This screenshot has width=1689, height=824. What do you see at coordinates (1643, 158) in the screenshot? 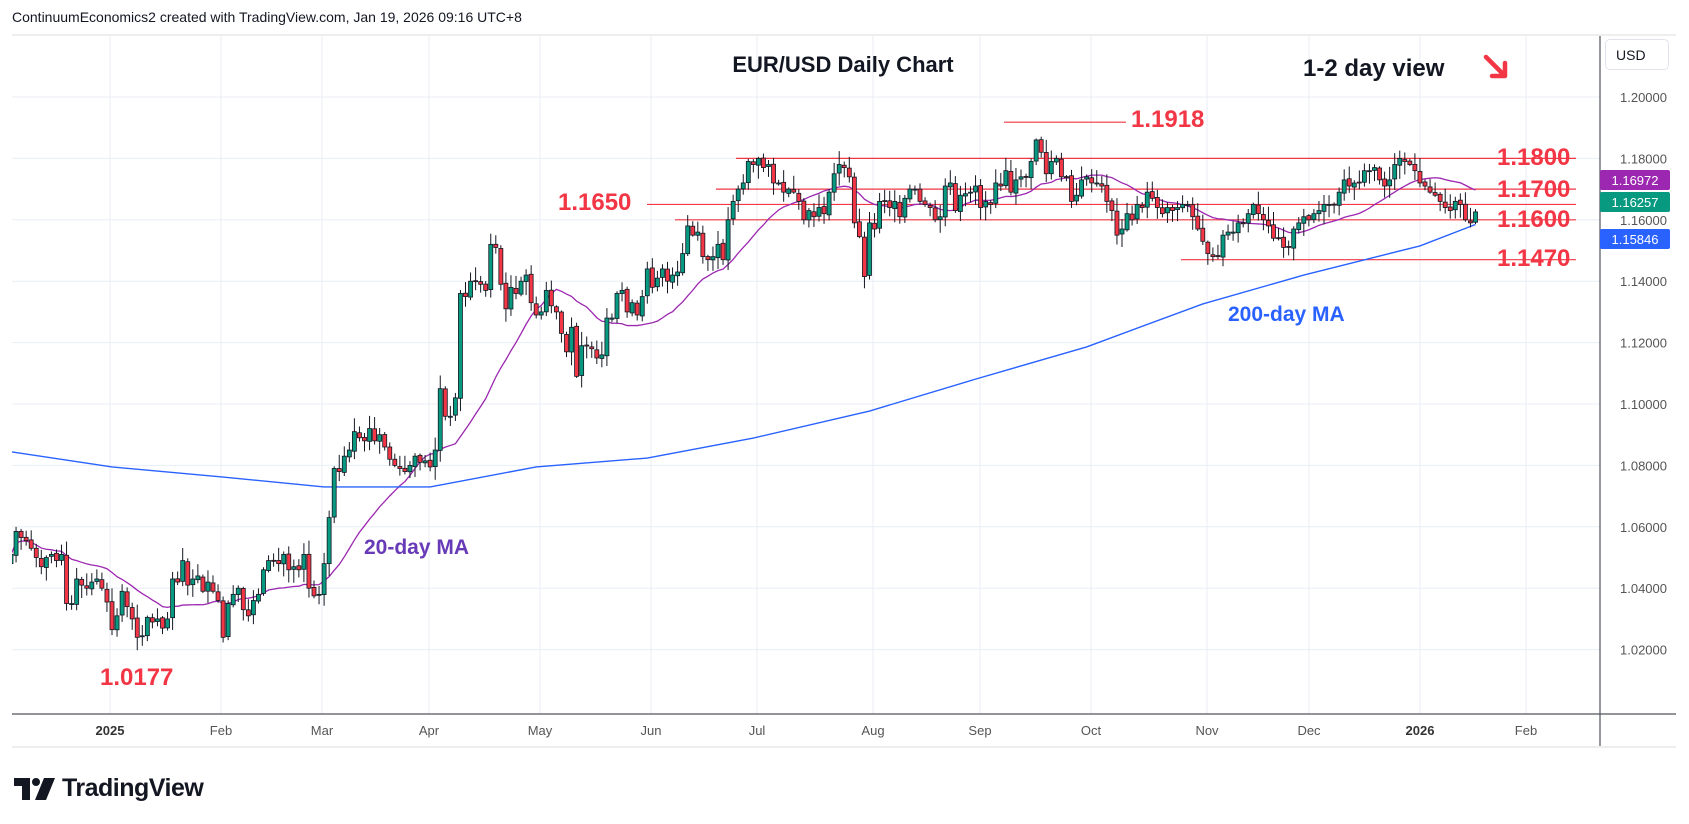
I see `y-tick-label: 1.18000` at bounding box center [1643, 158].